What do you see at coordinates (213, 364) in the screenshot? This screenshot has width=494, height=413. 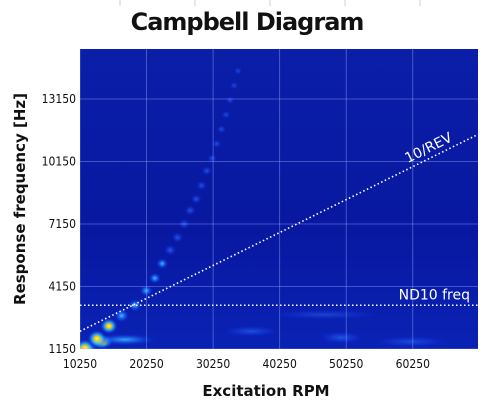 I see `x-tick-label-2: 30250` at bounding box center [213, 364].